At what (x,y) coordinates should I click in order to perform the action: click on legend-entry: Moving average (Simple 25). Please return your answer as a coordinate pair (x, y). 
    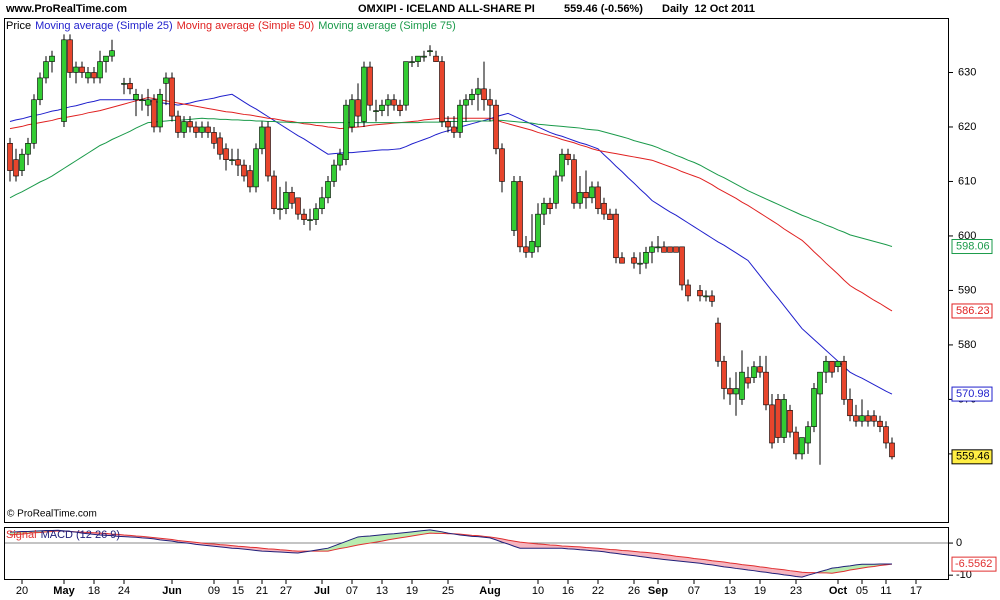
    Looking at the image, I should click on (104, 26).